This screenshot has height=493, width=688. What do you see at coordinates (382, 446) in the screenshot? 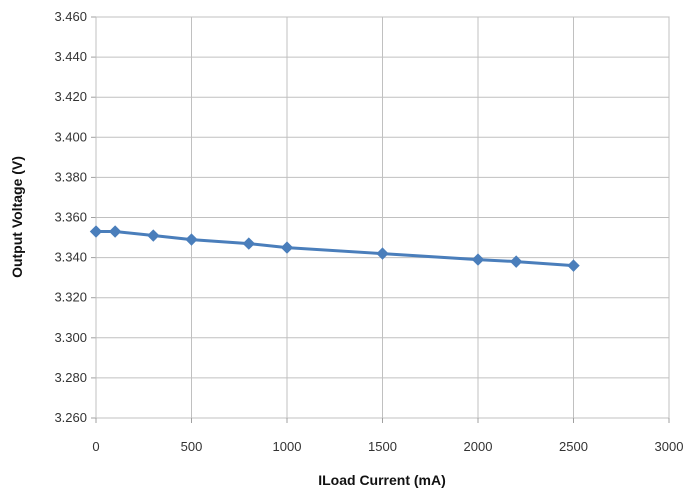
I see `x-tick-label: 1500` at bounding box center [382, 446].